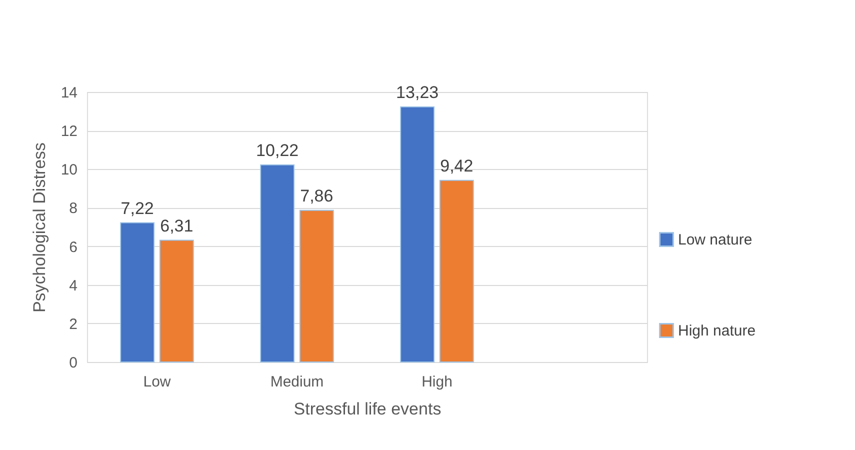 This screenshot has height=450, width=855. I want to click on data-label: 13,23, so click(417, 92).